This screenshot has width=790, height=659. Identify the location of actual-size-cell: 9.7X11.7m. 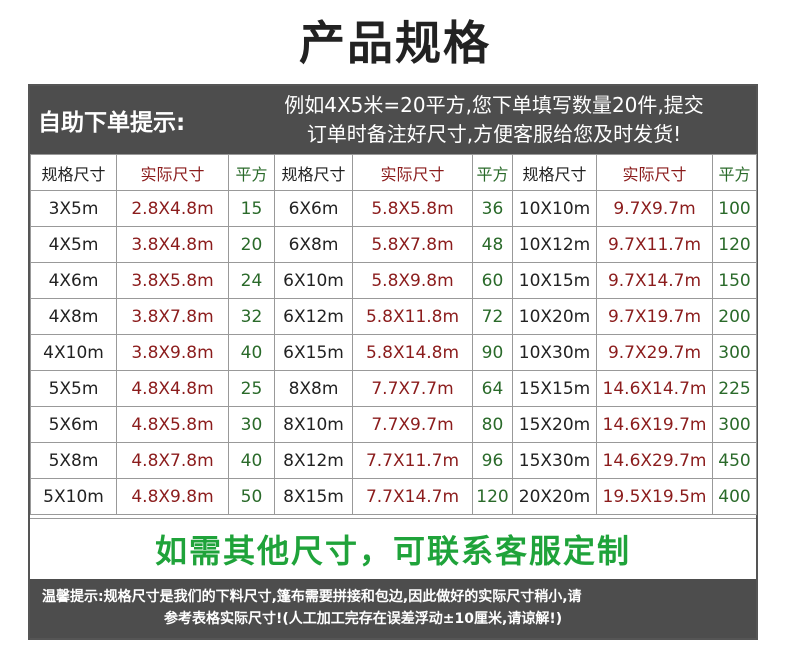
(654, 244).